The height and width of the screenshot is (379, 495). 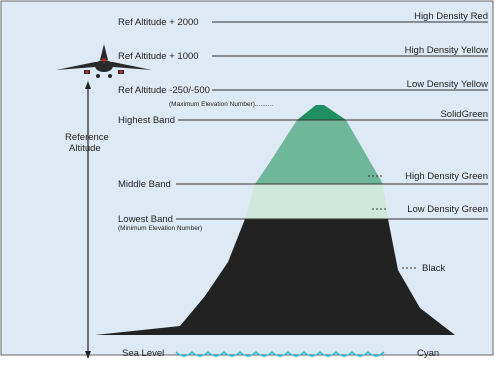 I want to click on arrow-head-down, so click(x=88, y=355).